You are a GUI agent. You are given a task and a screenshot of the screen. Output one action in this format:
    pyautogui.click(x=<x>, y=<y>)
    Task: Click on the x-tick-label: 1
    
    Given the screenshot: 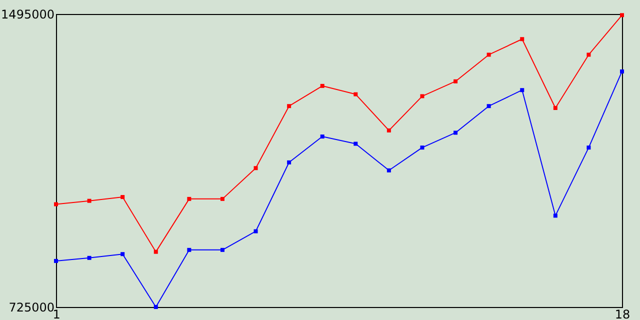 What is the action you would take?
    pyautogui.click(x=56, y=314)
    